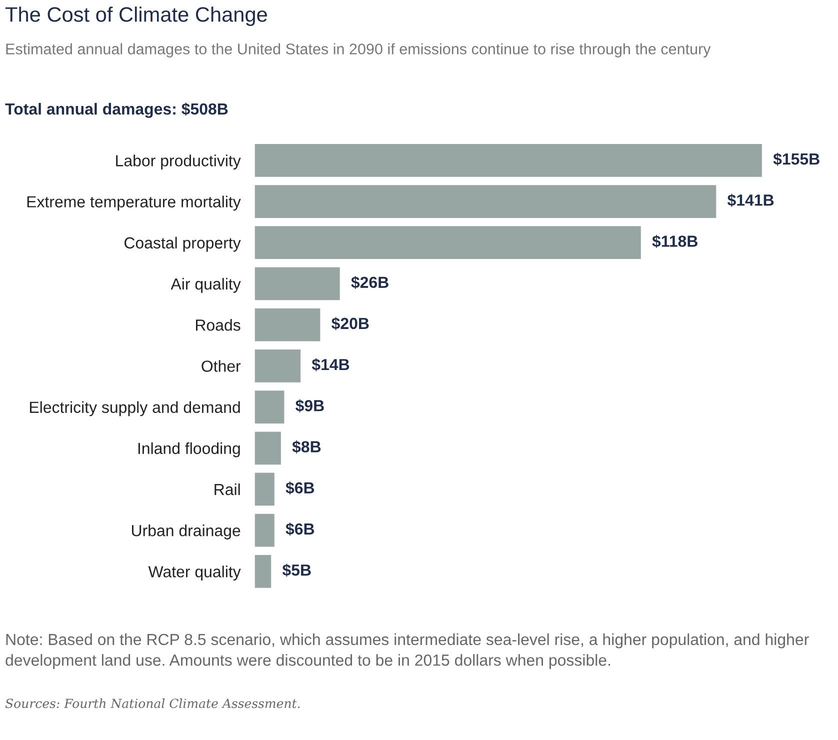  What do you see at coordinates (350, 323) in the screenshot?
I see `data-label: $20B` at bounding box center [350, 323].